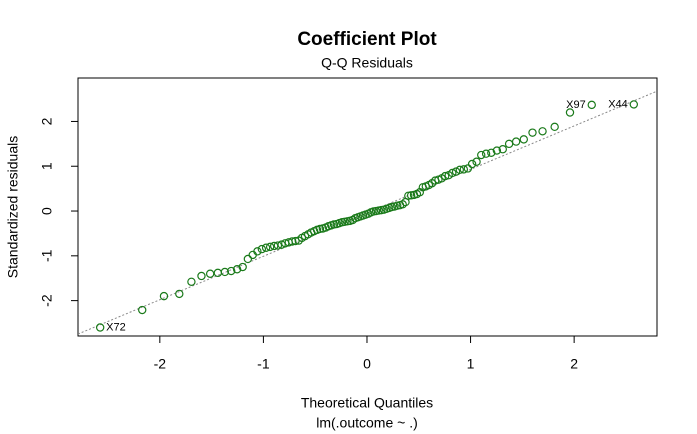 Image resolution: width=697 pixels, height=434 pixels. I want to click on x-tick-label: 0, so click(367, 364).